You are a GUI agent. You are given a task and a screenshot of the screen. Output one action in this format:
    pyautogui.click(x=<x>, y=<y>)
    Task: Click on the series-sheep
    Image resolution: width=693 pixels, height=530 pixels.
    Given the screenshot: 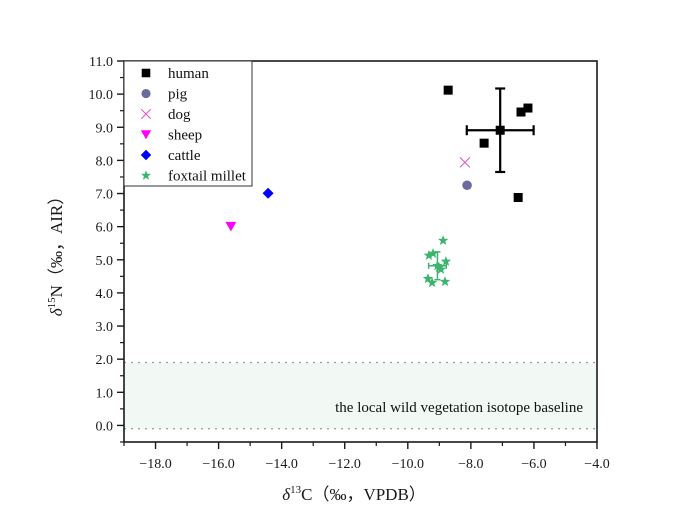 What is the action you would take?
    pyautogui.click(x=231, y=226)
    